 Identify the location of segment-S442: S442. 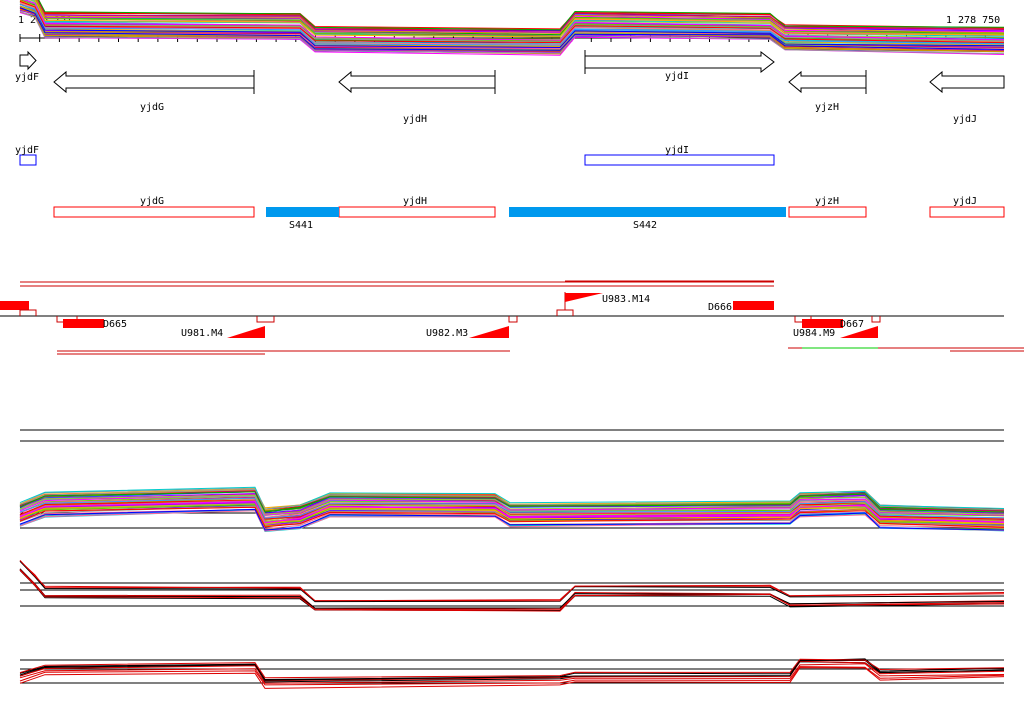
(647, 219).